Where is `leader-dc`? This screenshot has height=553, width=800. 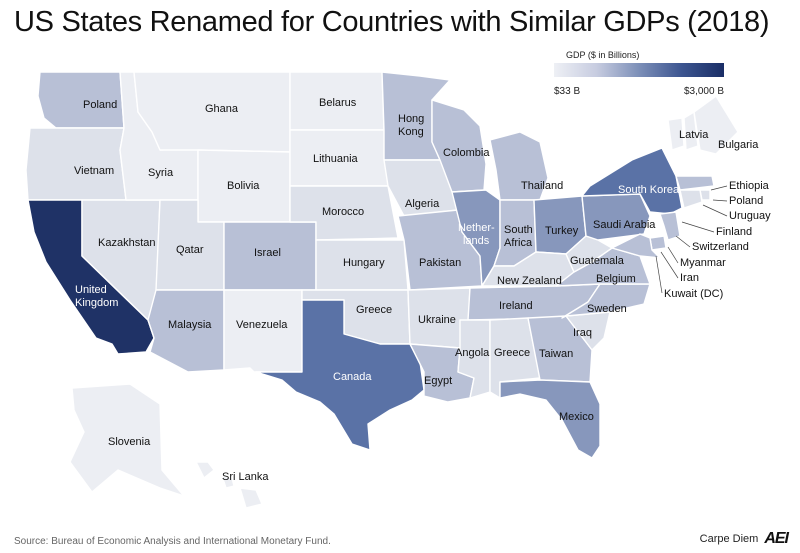
leader-dc is located at coordinates (659, 274).